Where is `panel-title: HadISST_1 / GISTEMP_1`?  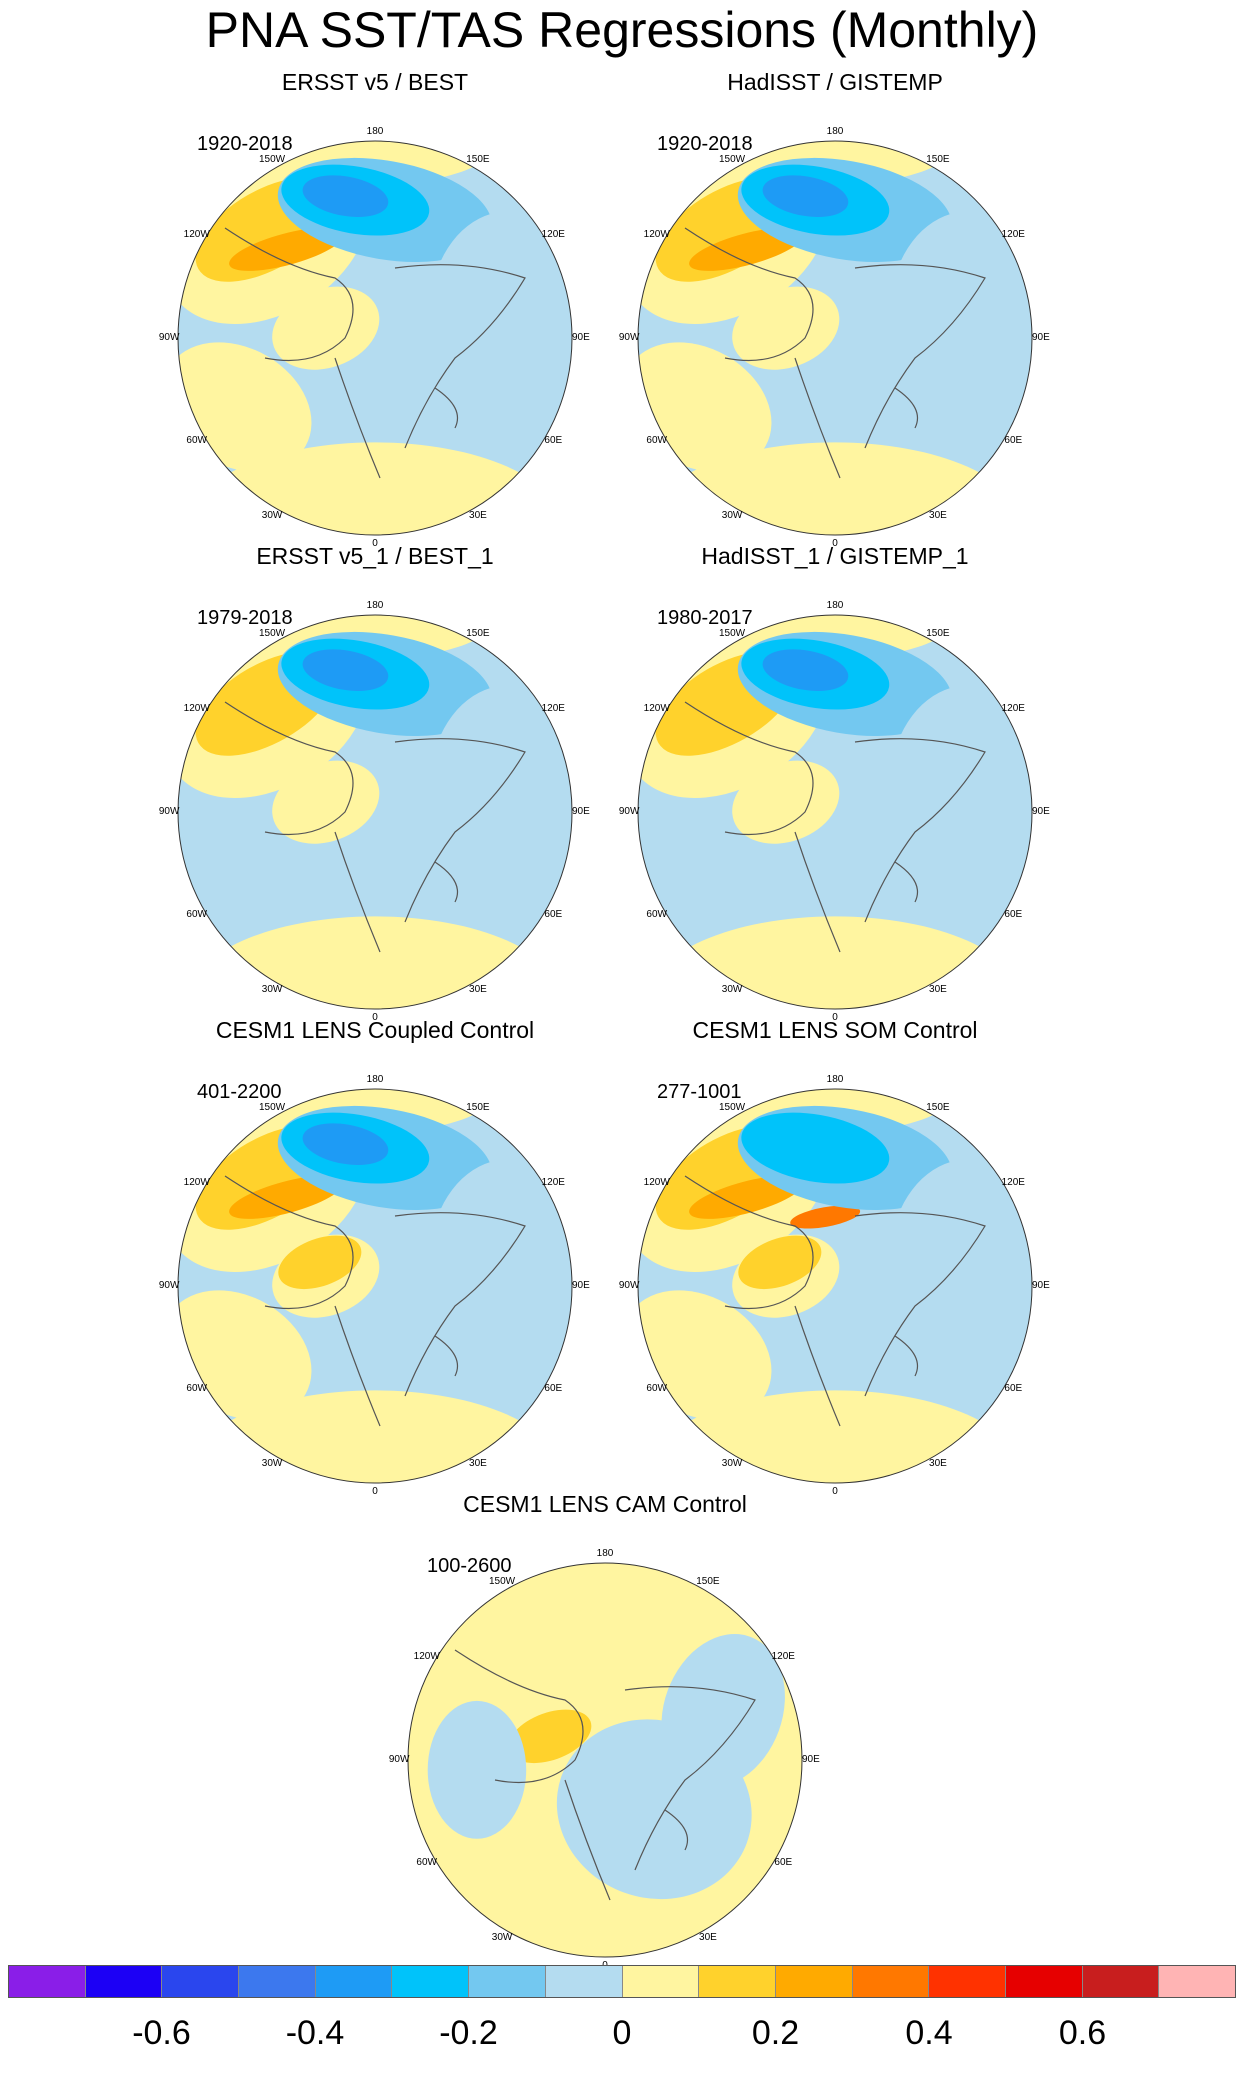 panel-title: HadISST_1 / GISTEMP_1 is located at coordinates (835, 556).